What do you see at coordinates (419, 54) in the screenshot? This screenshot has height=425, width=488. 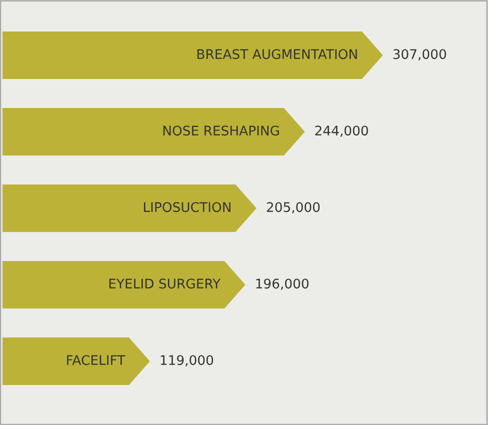 I see `data-label: 307,000` at bounding box center [419, 54].